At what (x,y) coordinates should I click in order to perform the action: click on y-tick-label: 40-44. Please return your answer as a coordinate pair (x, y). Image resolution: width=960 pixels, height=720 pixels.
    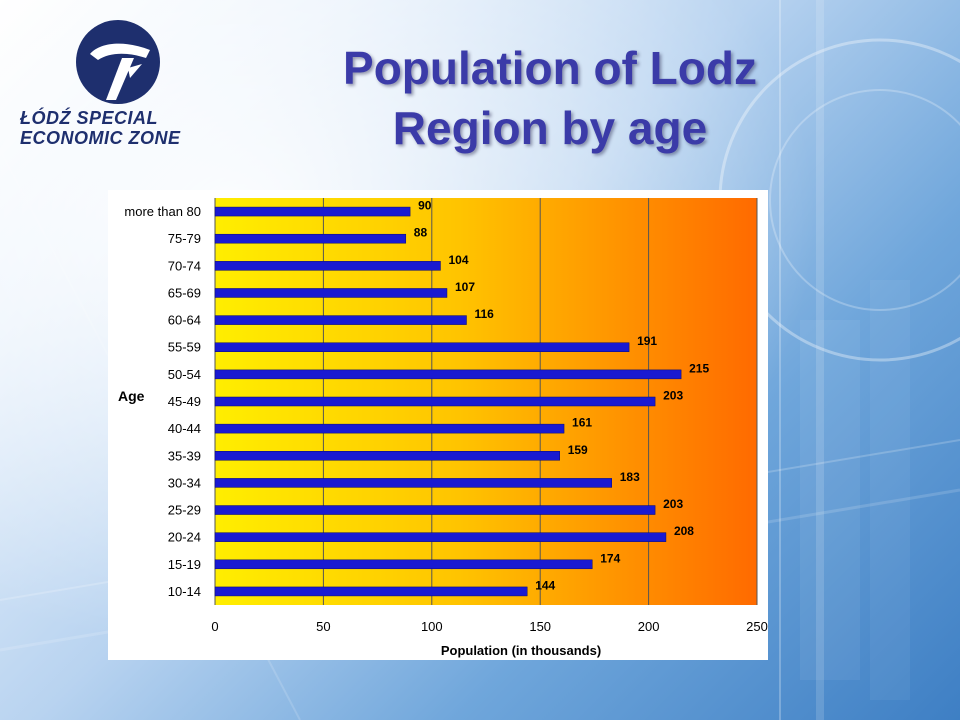
    Looking at the image, I should click on (184, 428).